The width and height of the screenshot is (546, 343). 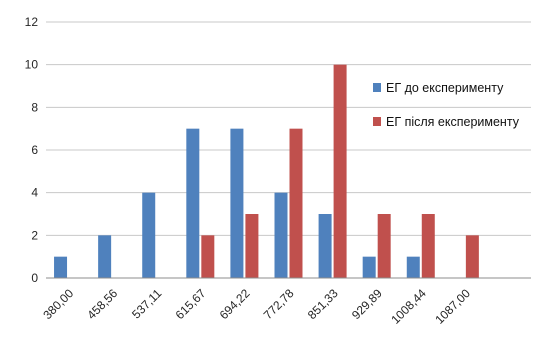 I want to click on y-tick-label: 12, so click(x=32, y=22).